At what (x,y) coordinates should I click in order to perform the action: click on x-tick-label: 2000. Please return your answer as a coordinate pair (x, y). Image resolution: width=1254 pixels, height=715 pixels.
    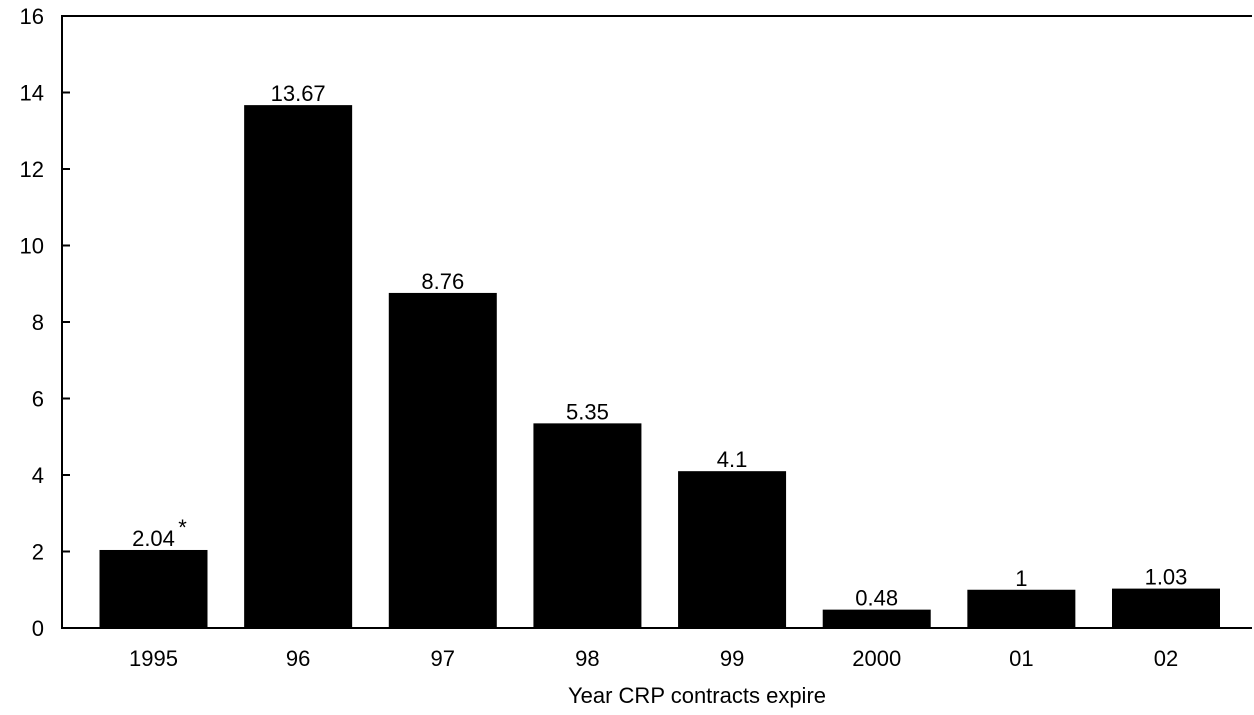
    Looking at the image, I should click on (876, 658).